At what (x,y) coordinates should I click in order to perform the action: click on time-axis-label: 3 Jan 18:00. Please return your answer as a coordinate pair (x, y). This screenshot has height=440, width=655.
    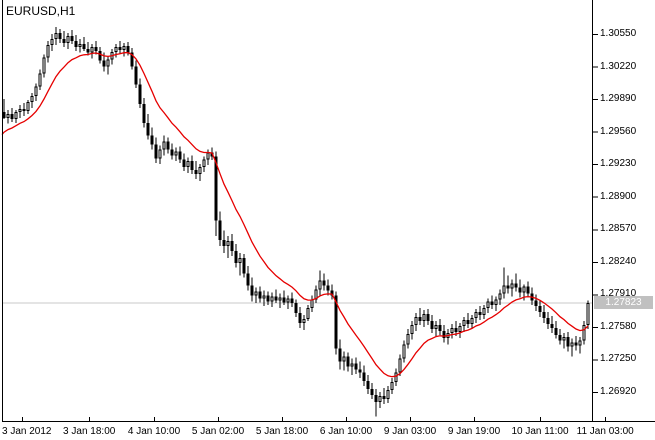
    Looking at the image, I should click on (89, 431).